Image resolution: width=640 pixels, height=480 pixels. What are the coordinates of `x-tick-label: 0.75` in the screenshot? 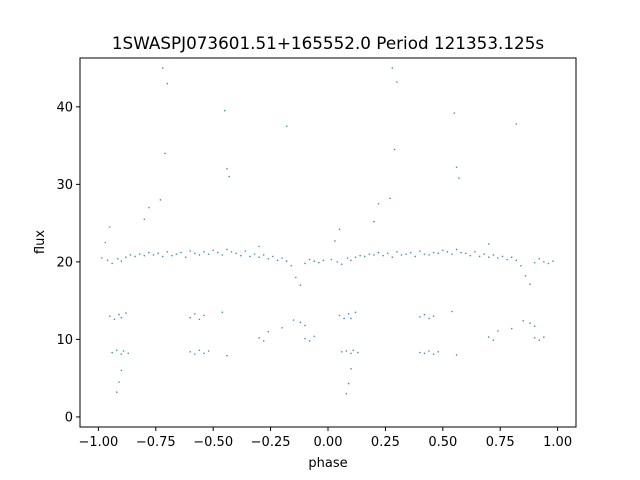 It's located at (500, 442).